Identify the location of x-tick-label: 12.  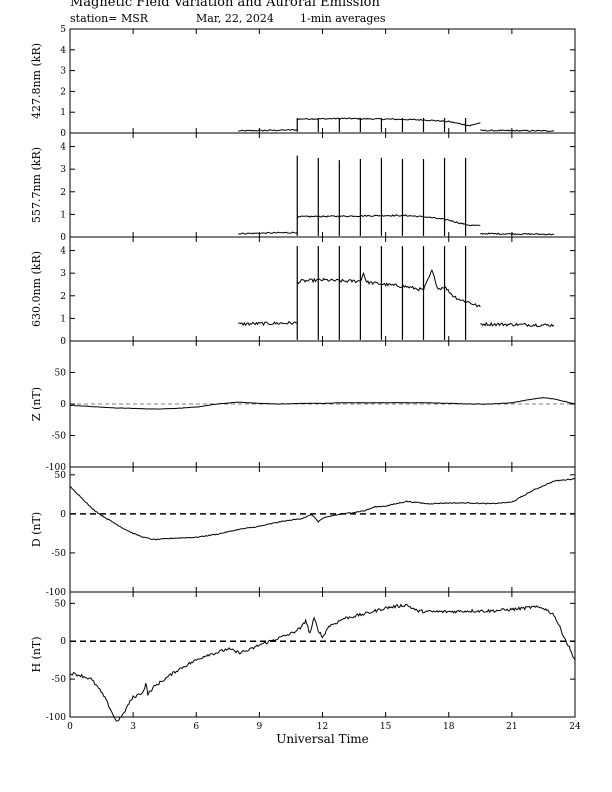
(322, 727).